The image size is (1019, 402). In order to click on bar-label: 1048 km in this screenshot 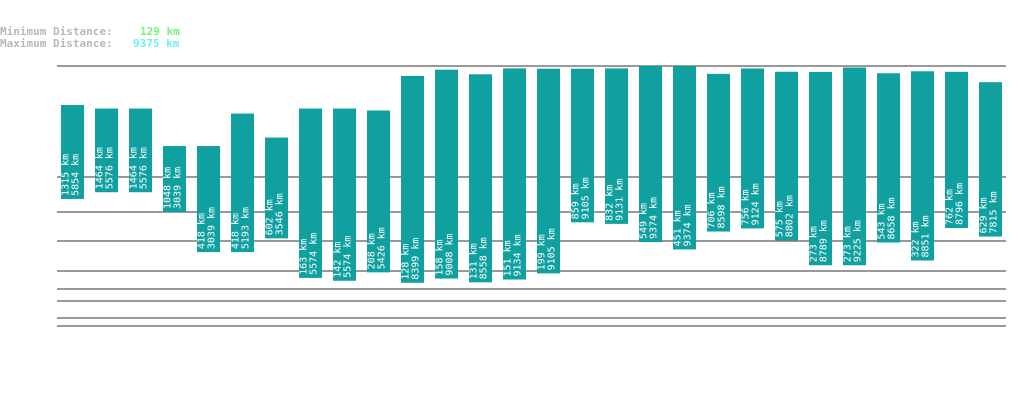, I will do `click(168, 188)`.